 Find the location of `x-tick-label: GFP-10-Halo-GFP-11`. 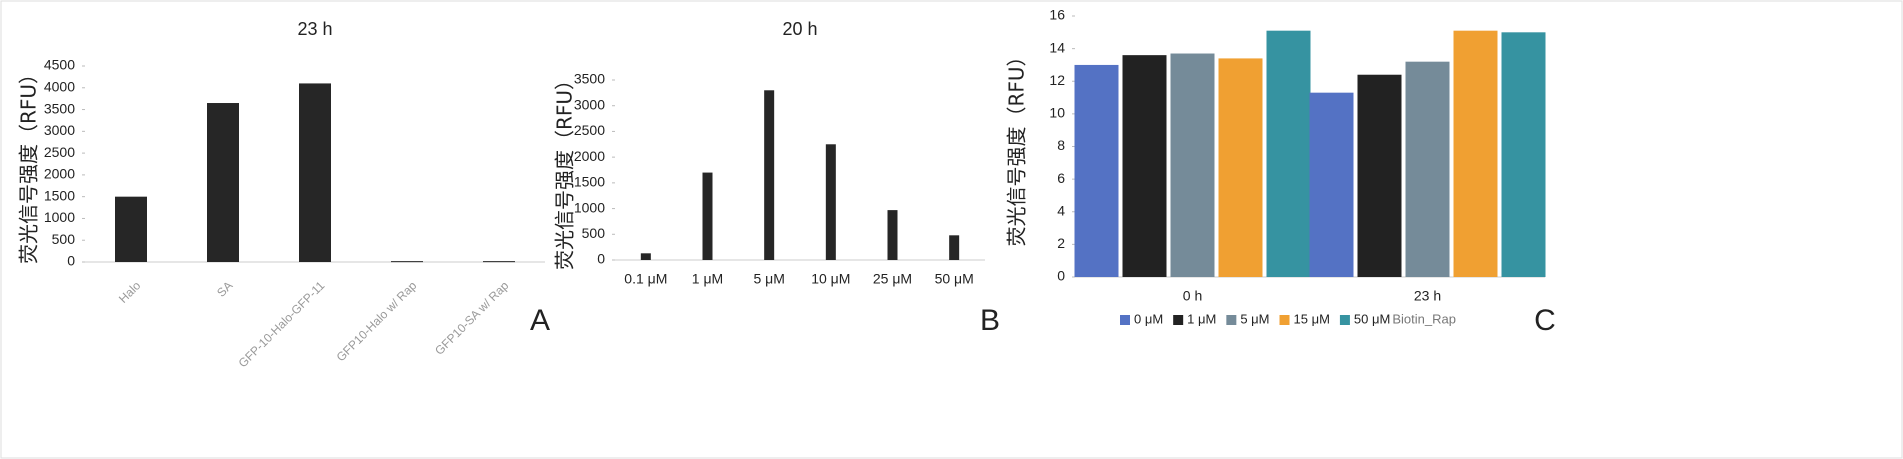

x-tick-label: GFP-10-Halo-GFP-11 is located at coordinates (282, 324).